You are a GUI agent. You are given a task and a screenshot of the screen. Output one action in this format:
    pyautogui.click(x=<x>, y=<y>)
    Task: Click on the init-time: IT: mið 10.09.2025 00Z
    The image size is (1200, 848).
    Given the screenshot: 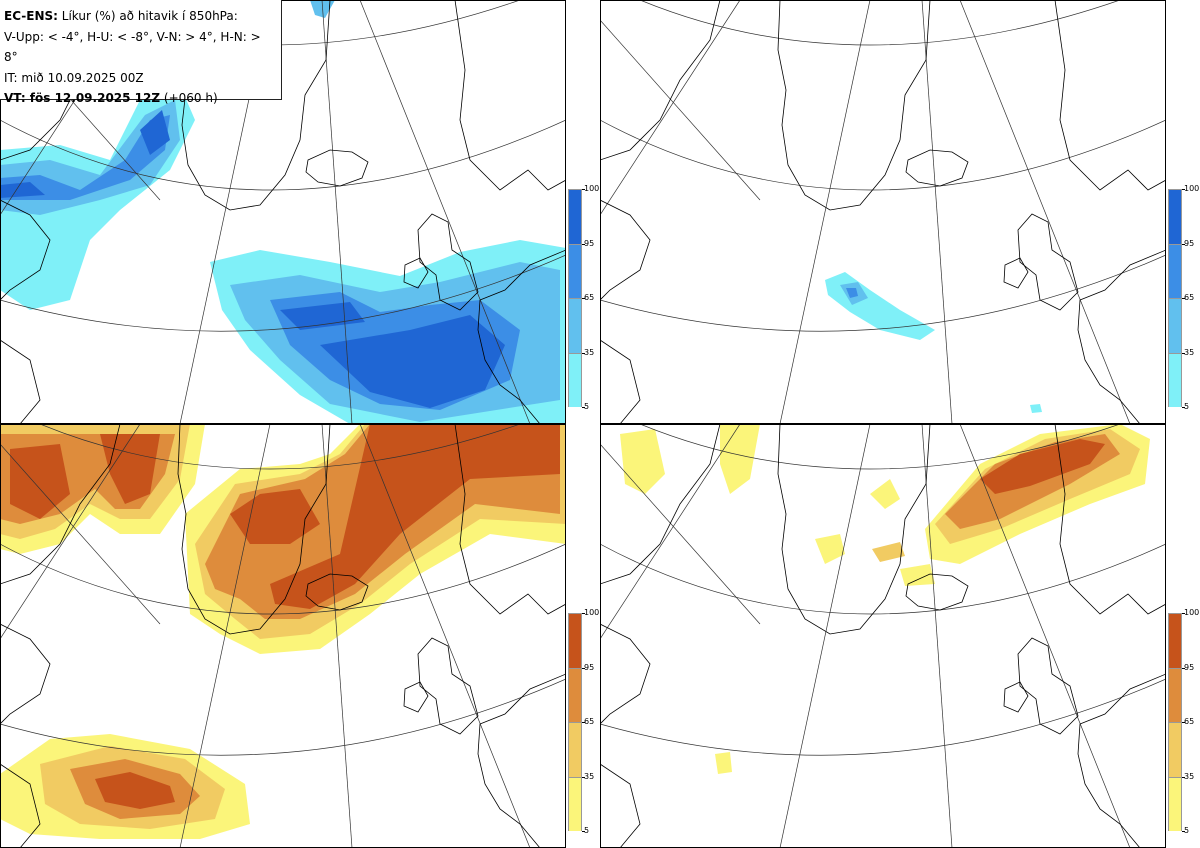 What is the action you would take?
    pyautogui.click(x=74, y=77)
    